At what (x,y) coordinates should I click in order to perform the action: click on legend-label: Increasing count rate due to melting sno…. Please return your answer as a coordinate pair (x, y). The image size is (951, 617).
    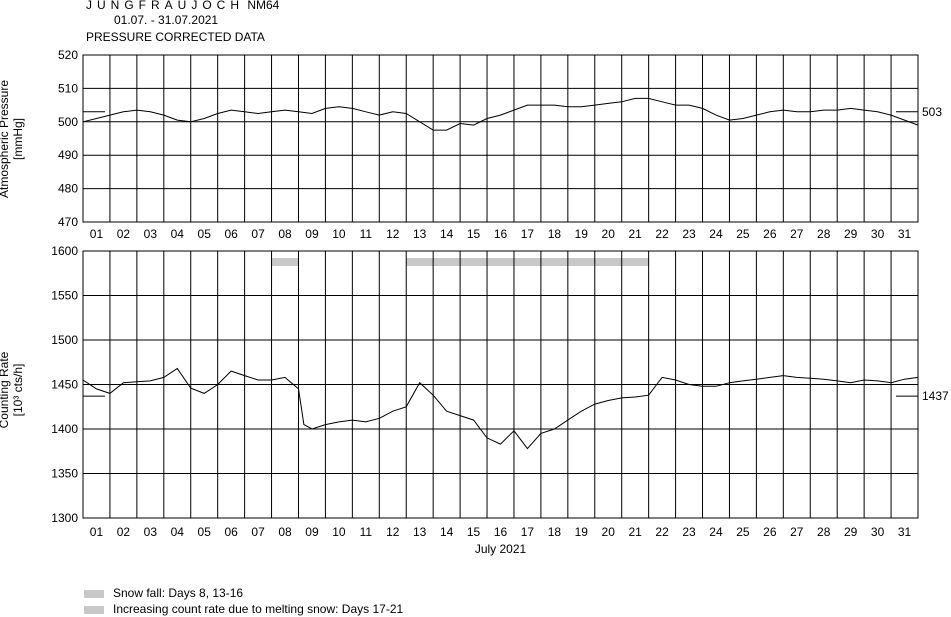
    Looking at the image, I should click on (258, 609).